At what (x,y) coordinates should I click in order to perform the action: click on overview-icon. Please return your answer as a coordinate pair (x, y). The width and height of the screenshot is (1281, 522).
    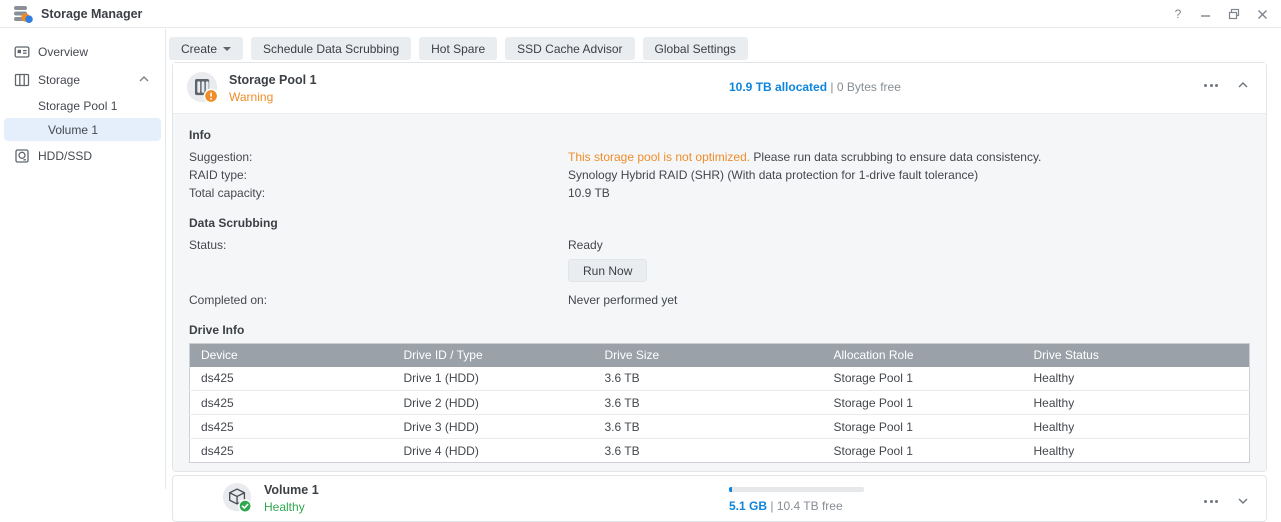
    Looking at the image, I should click on (22, 51).